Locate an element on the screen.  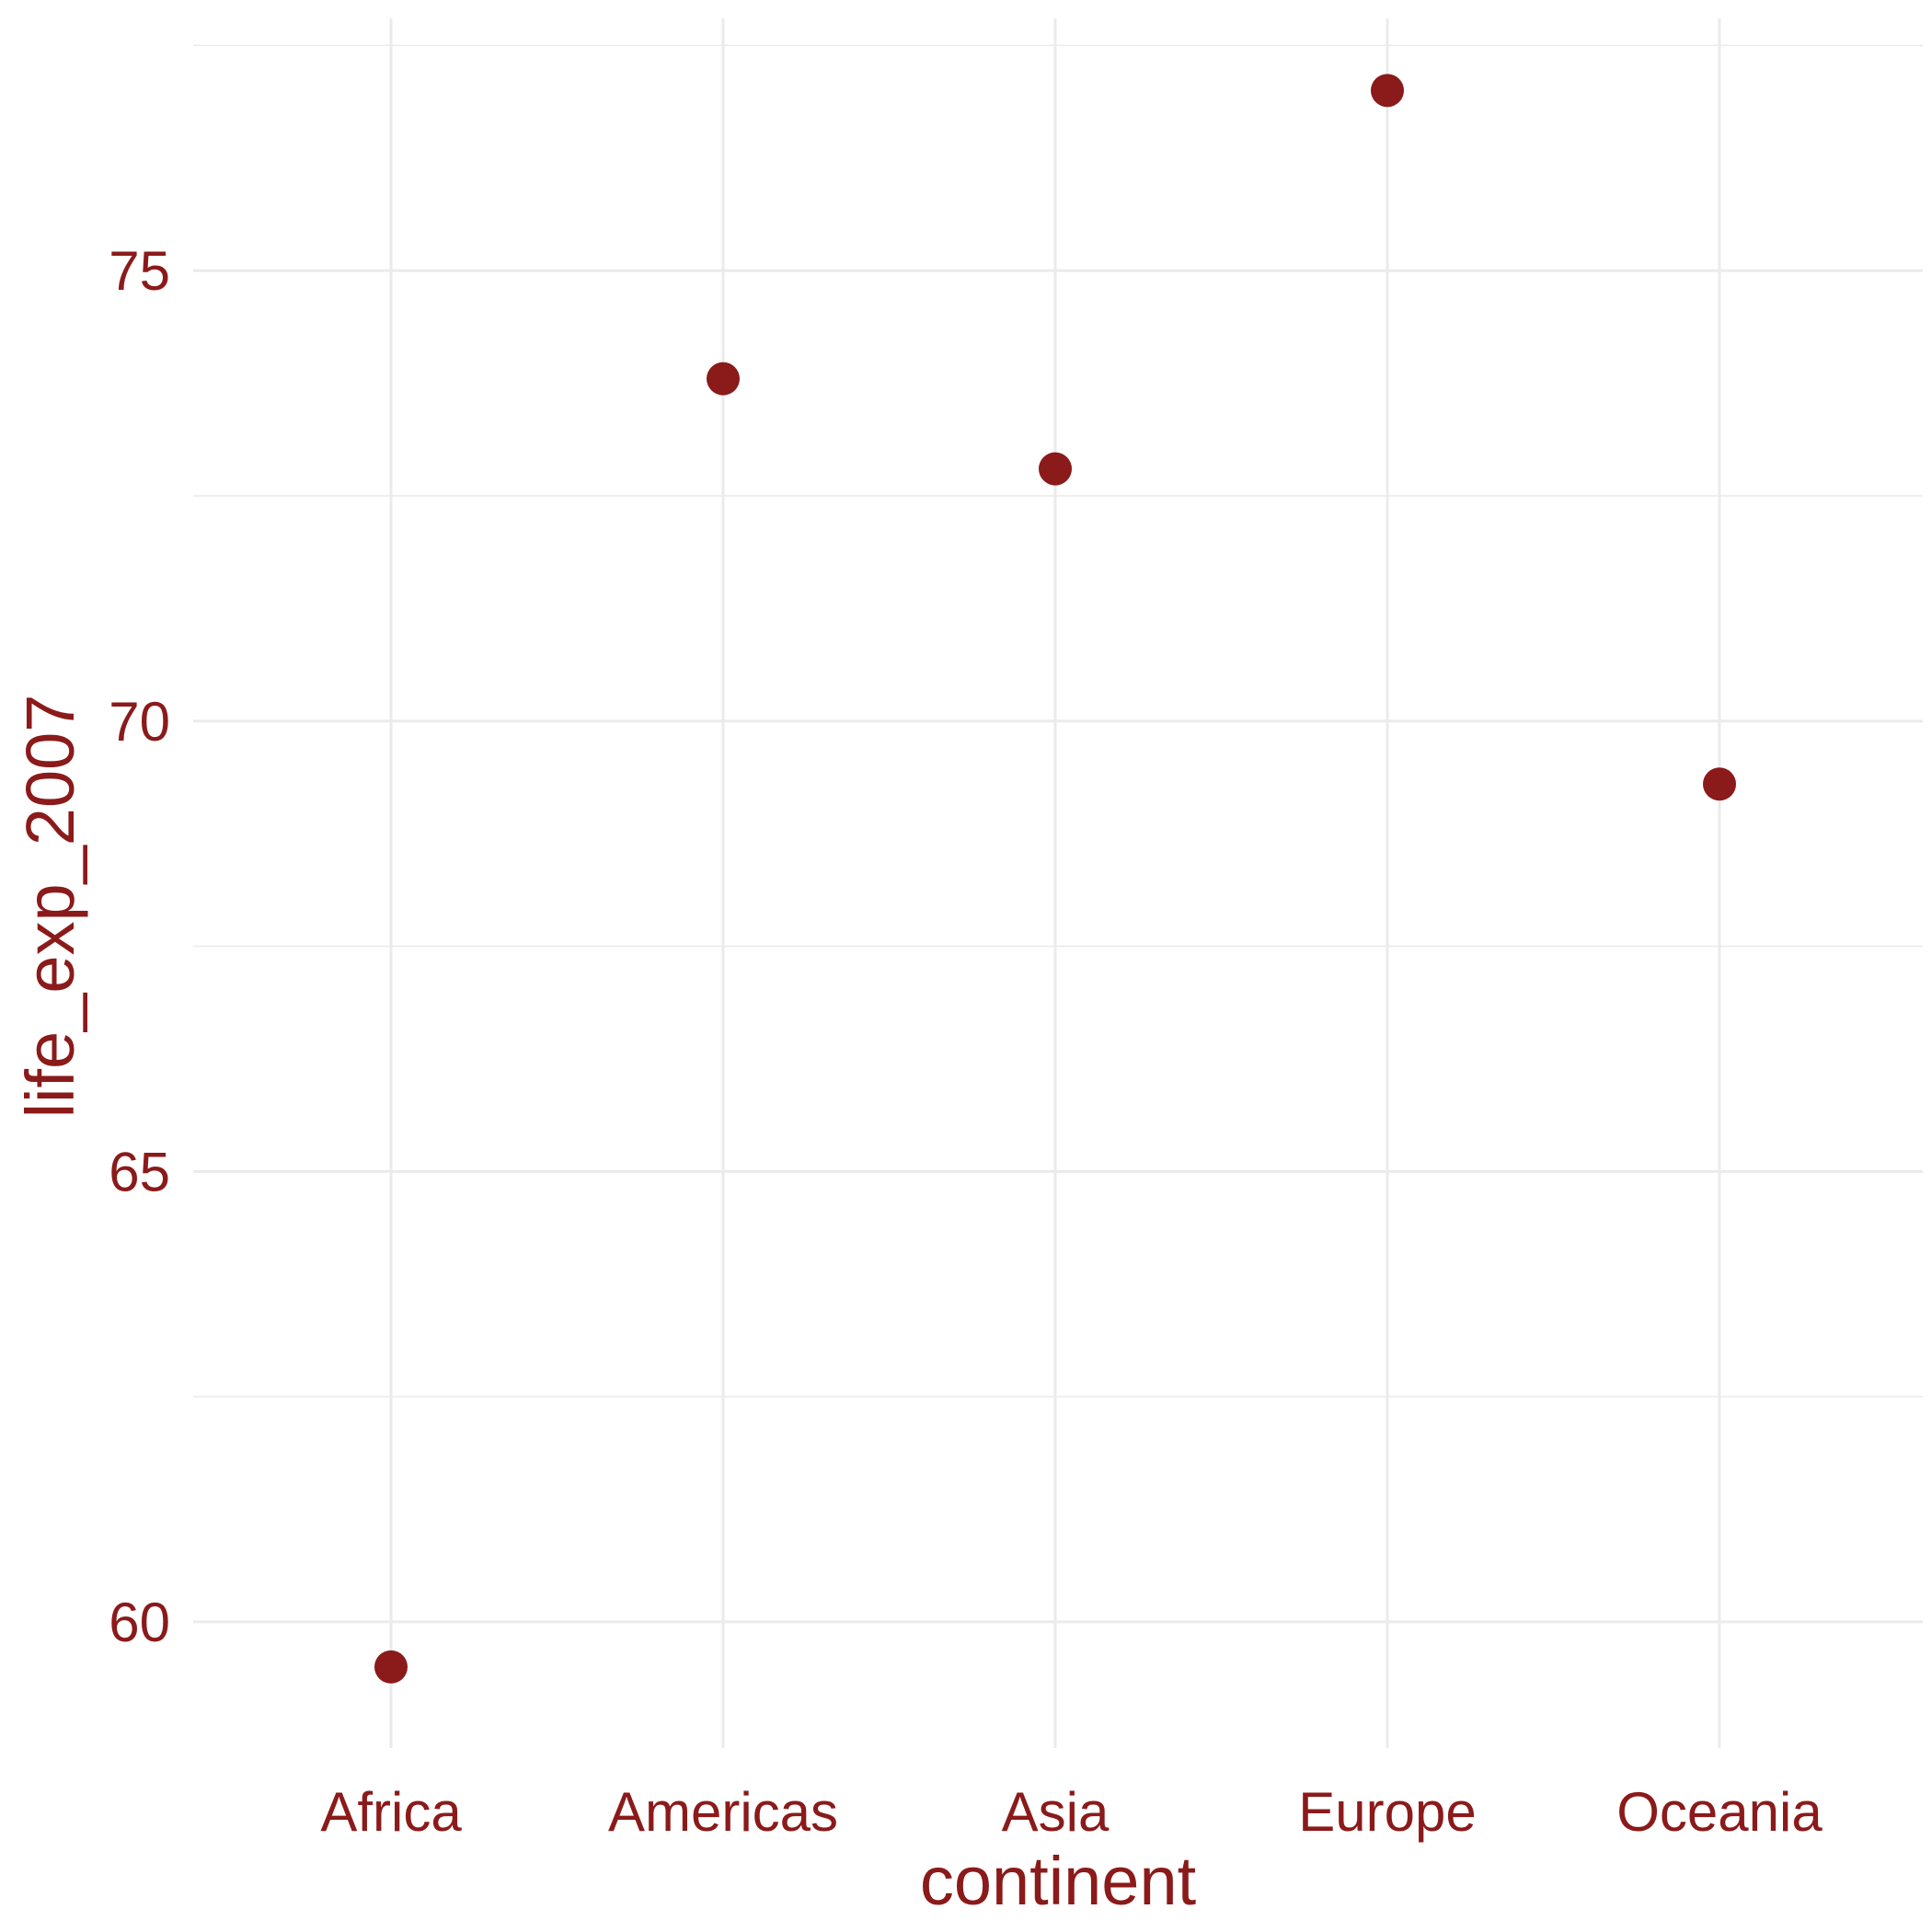
y-tick-label-3: 75 is located at coordinates (139, 271).